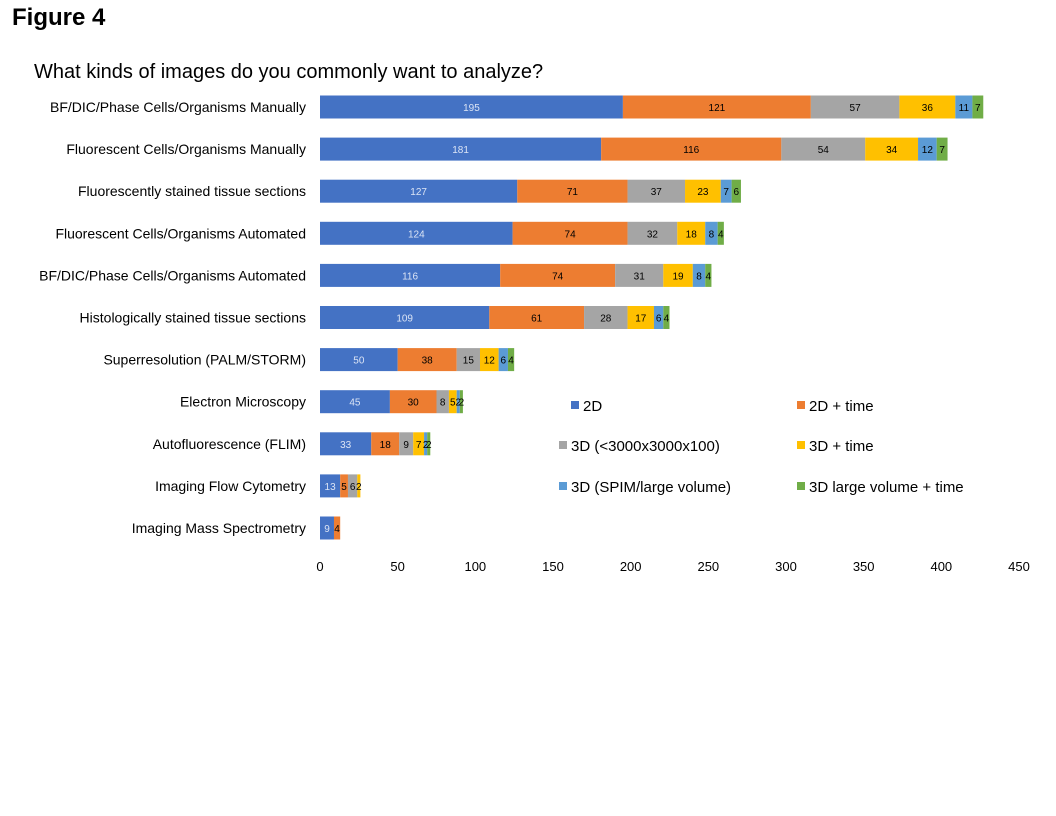 The width and height of the screenshot is (1056, 816). Describe the element at coordinates (204, 360) in the screenshot. I see `category-label: Superresolution (PALM/STORM)` at that location.